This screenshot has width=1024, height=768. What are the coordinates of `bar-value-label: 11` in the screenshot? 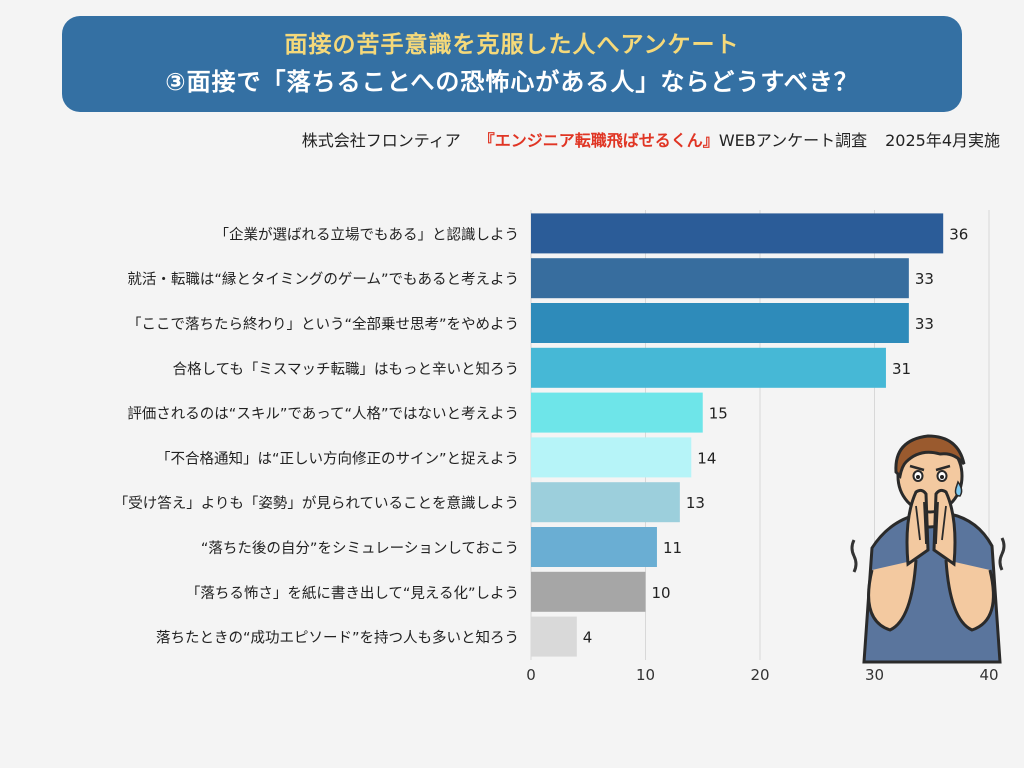 It's located at (672, 548).